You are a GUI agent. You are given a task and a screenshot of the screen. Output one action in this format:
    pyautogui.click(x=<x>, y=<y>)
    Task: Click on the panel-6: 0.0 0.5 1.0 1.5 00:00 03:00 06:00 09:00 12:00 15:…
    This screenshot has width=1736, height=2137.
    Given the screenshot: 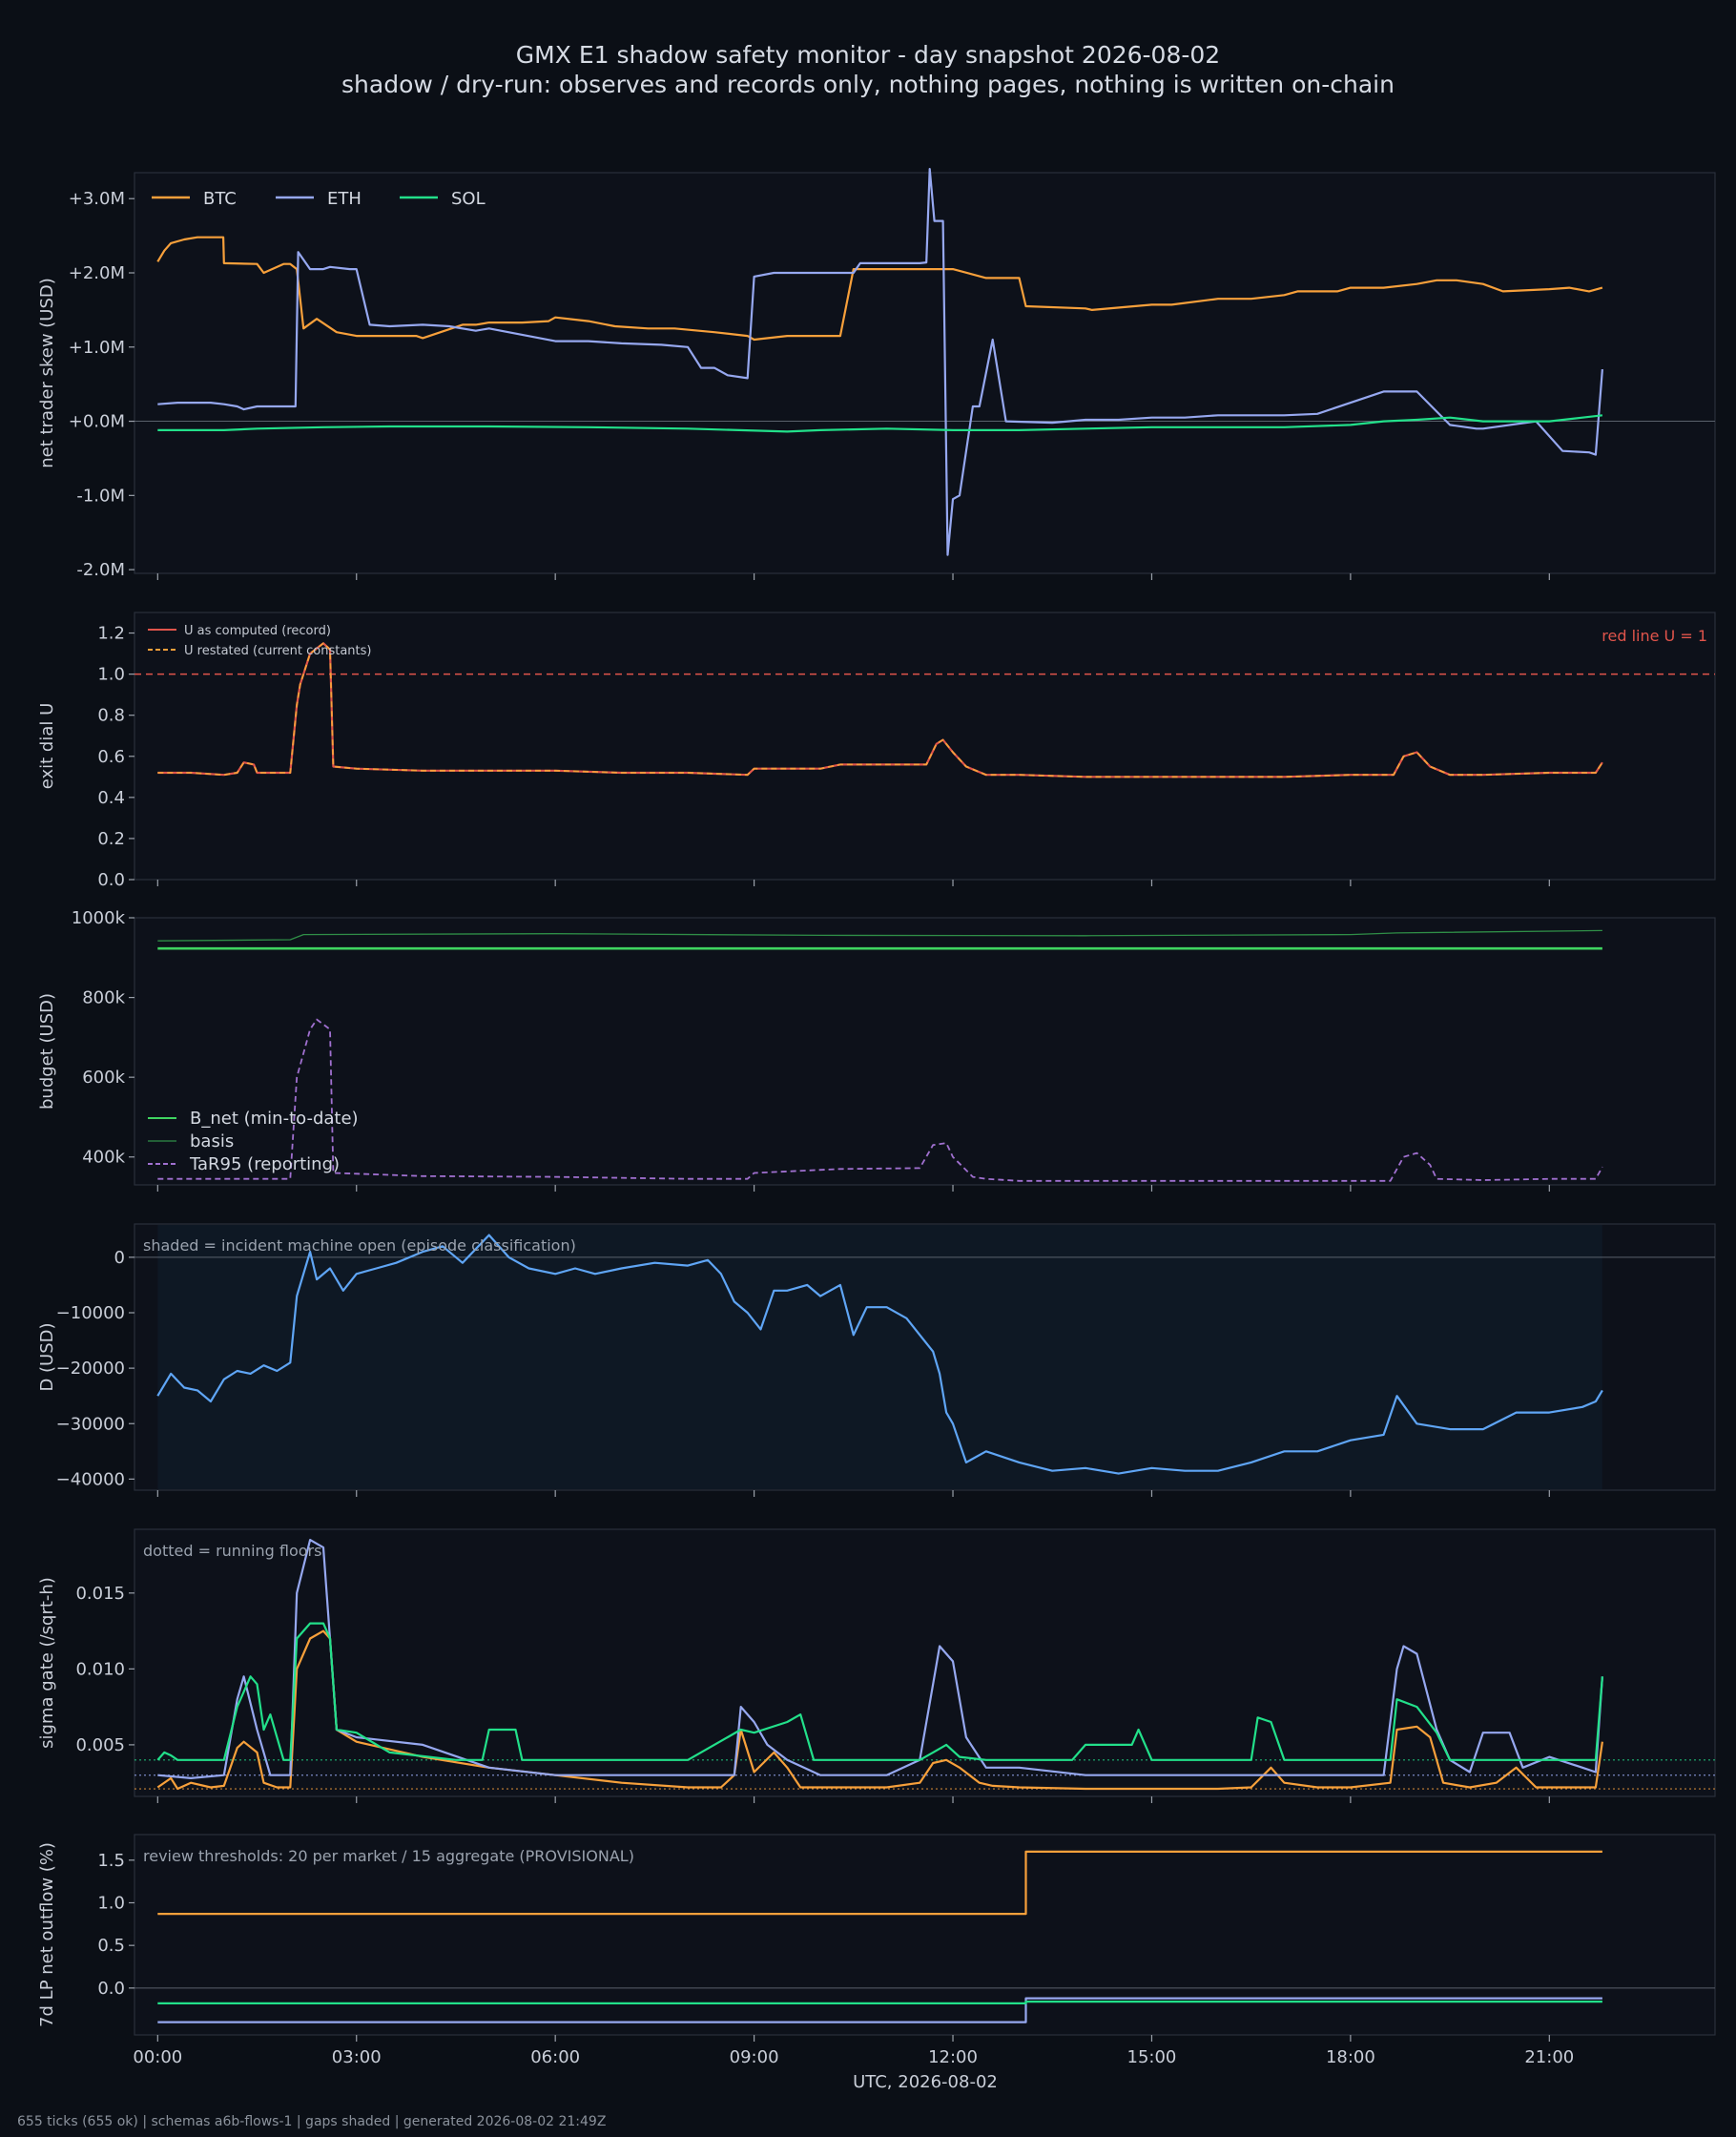 What is the action you would take?
    pyautogui.click(x=876, y=1950)
    